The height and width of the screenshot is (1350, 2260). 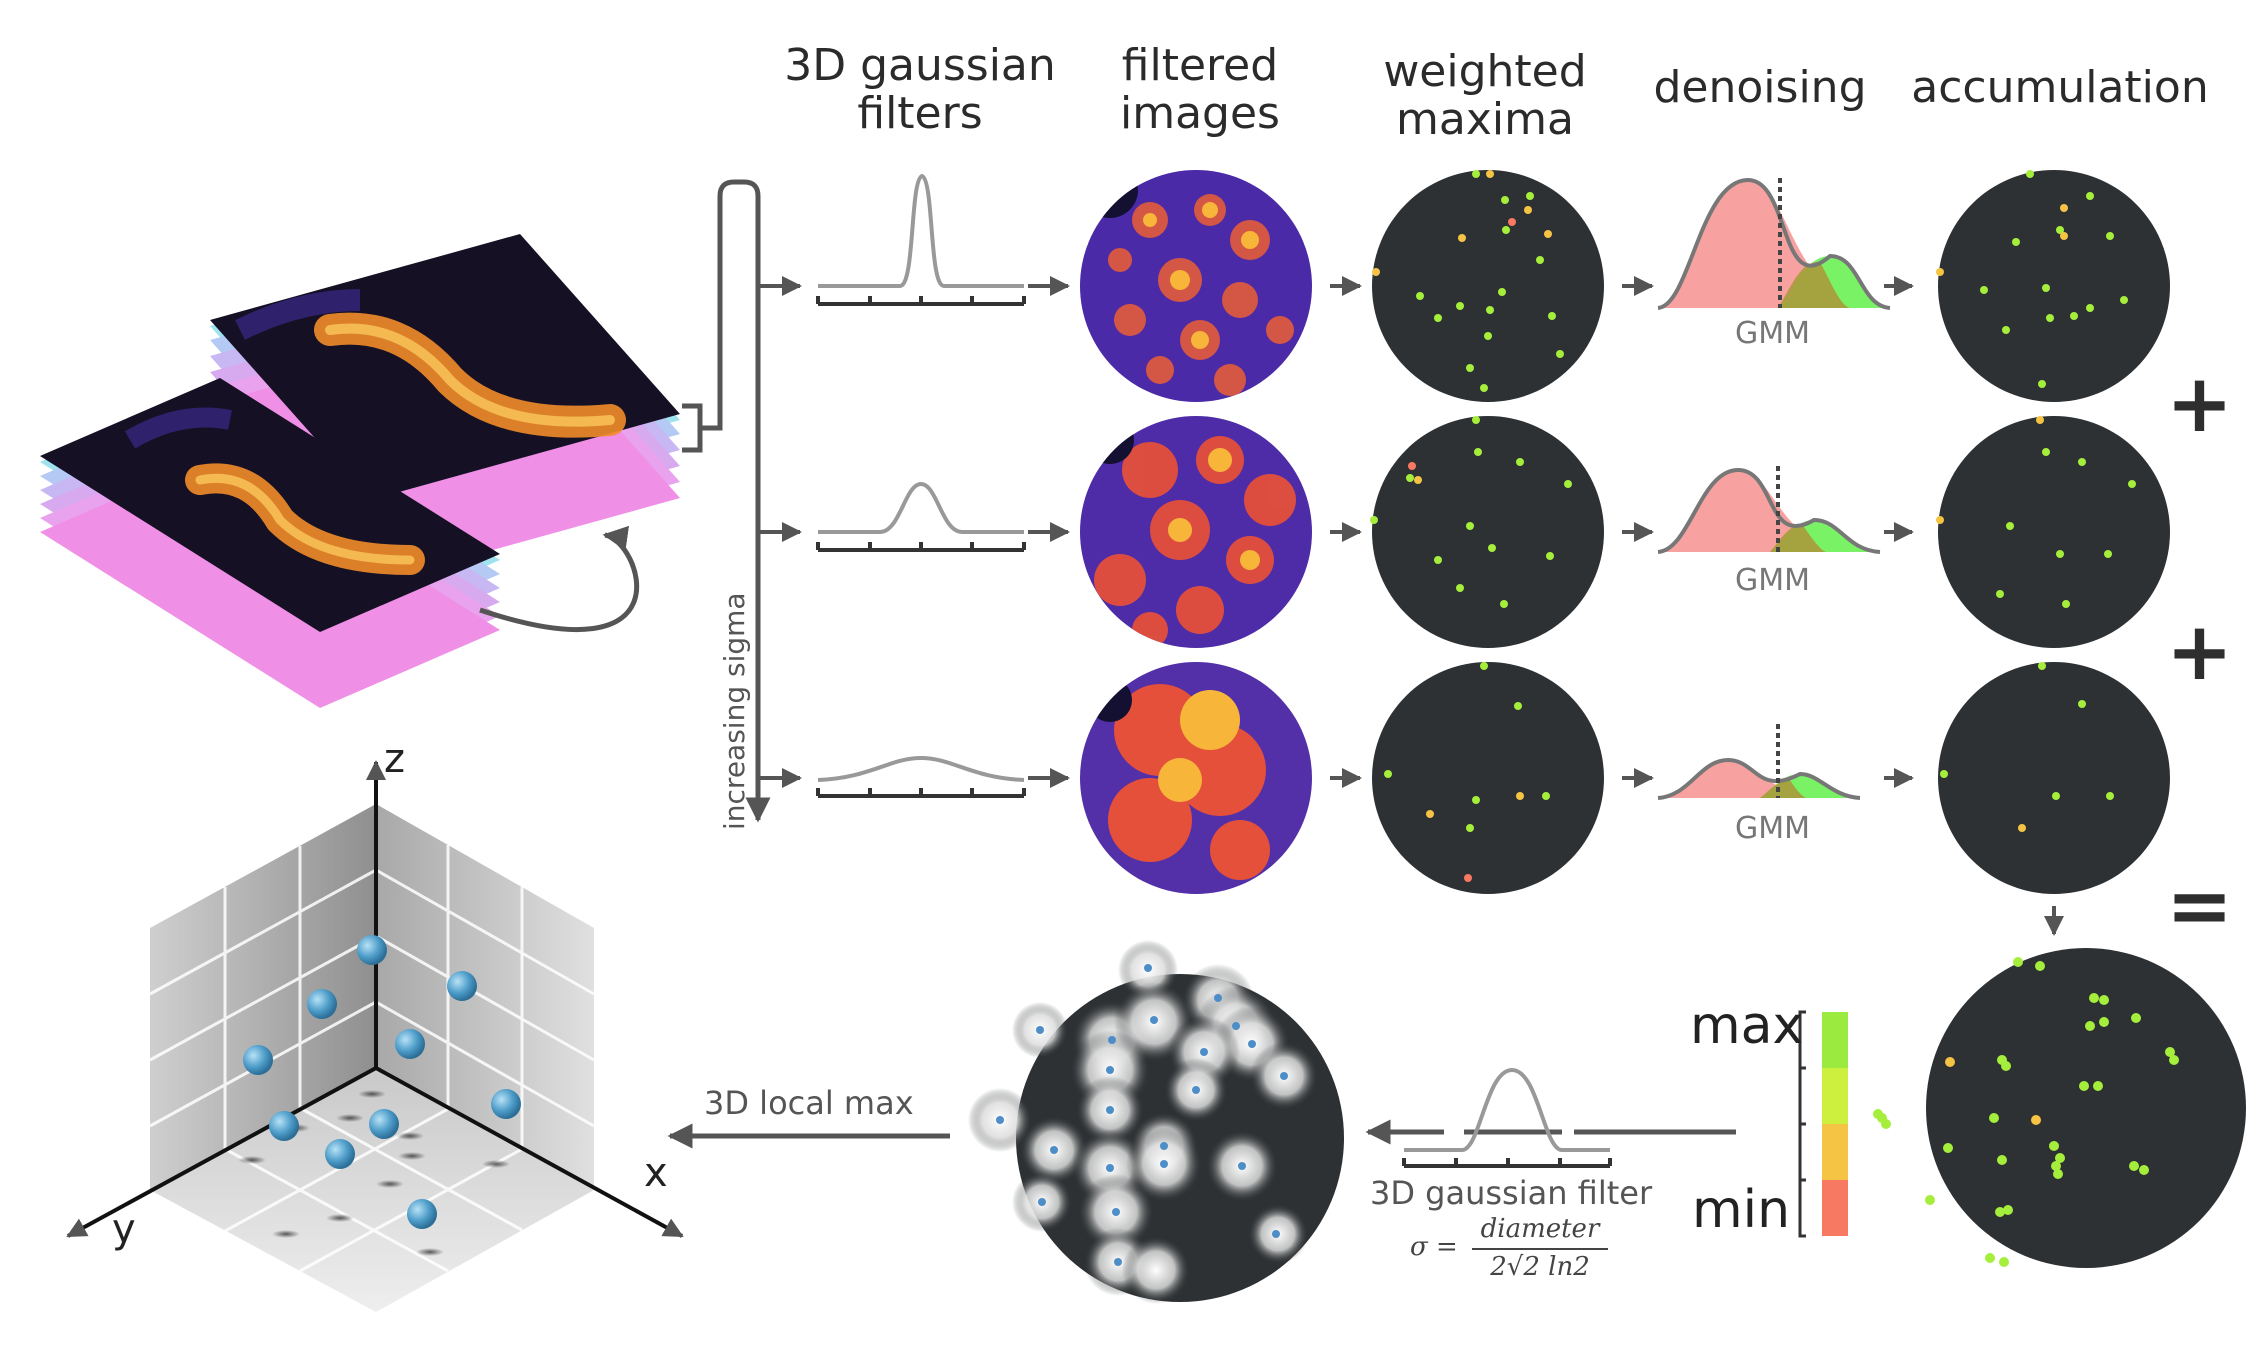 I want to click on header-denoising: denoising, so click(x=1760, y=87).